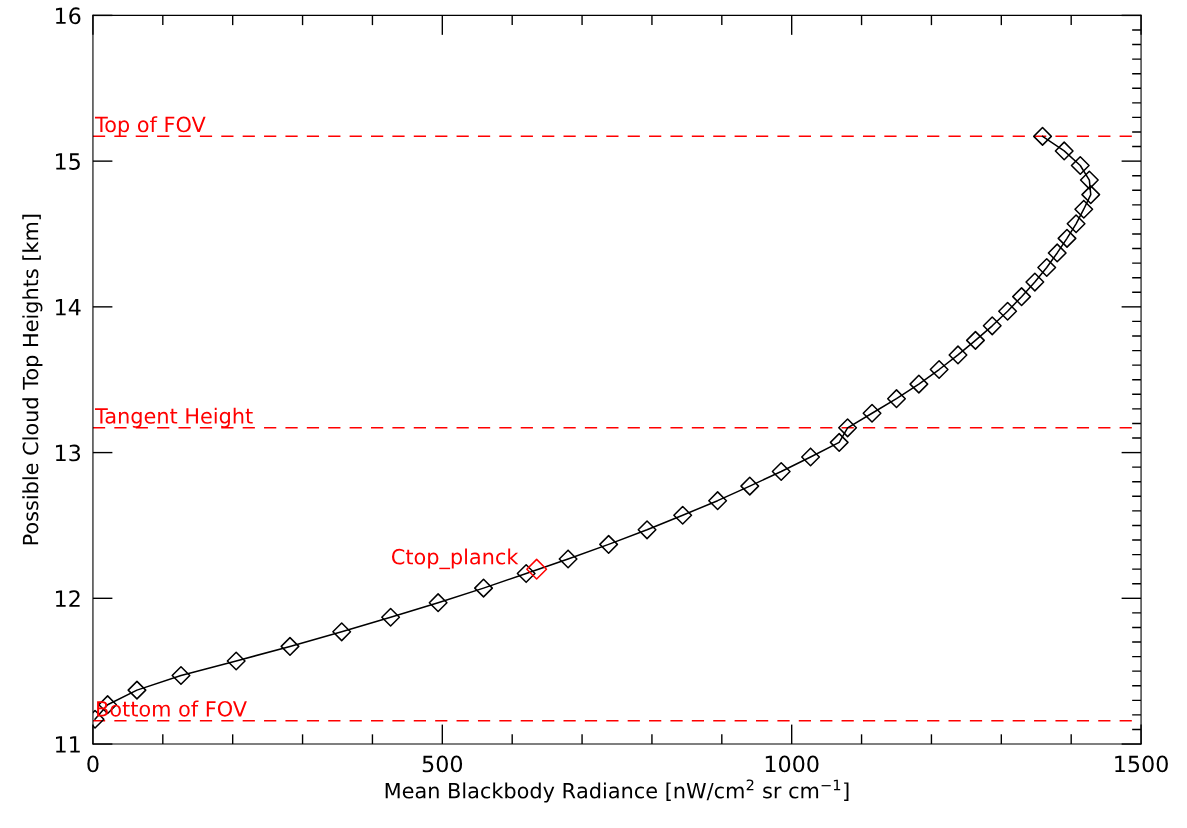  I want to click on x-tick-label: 0, so click(93, 764).